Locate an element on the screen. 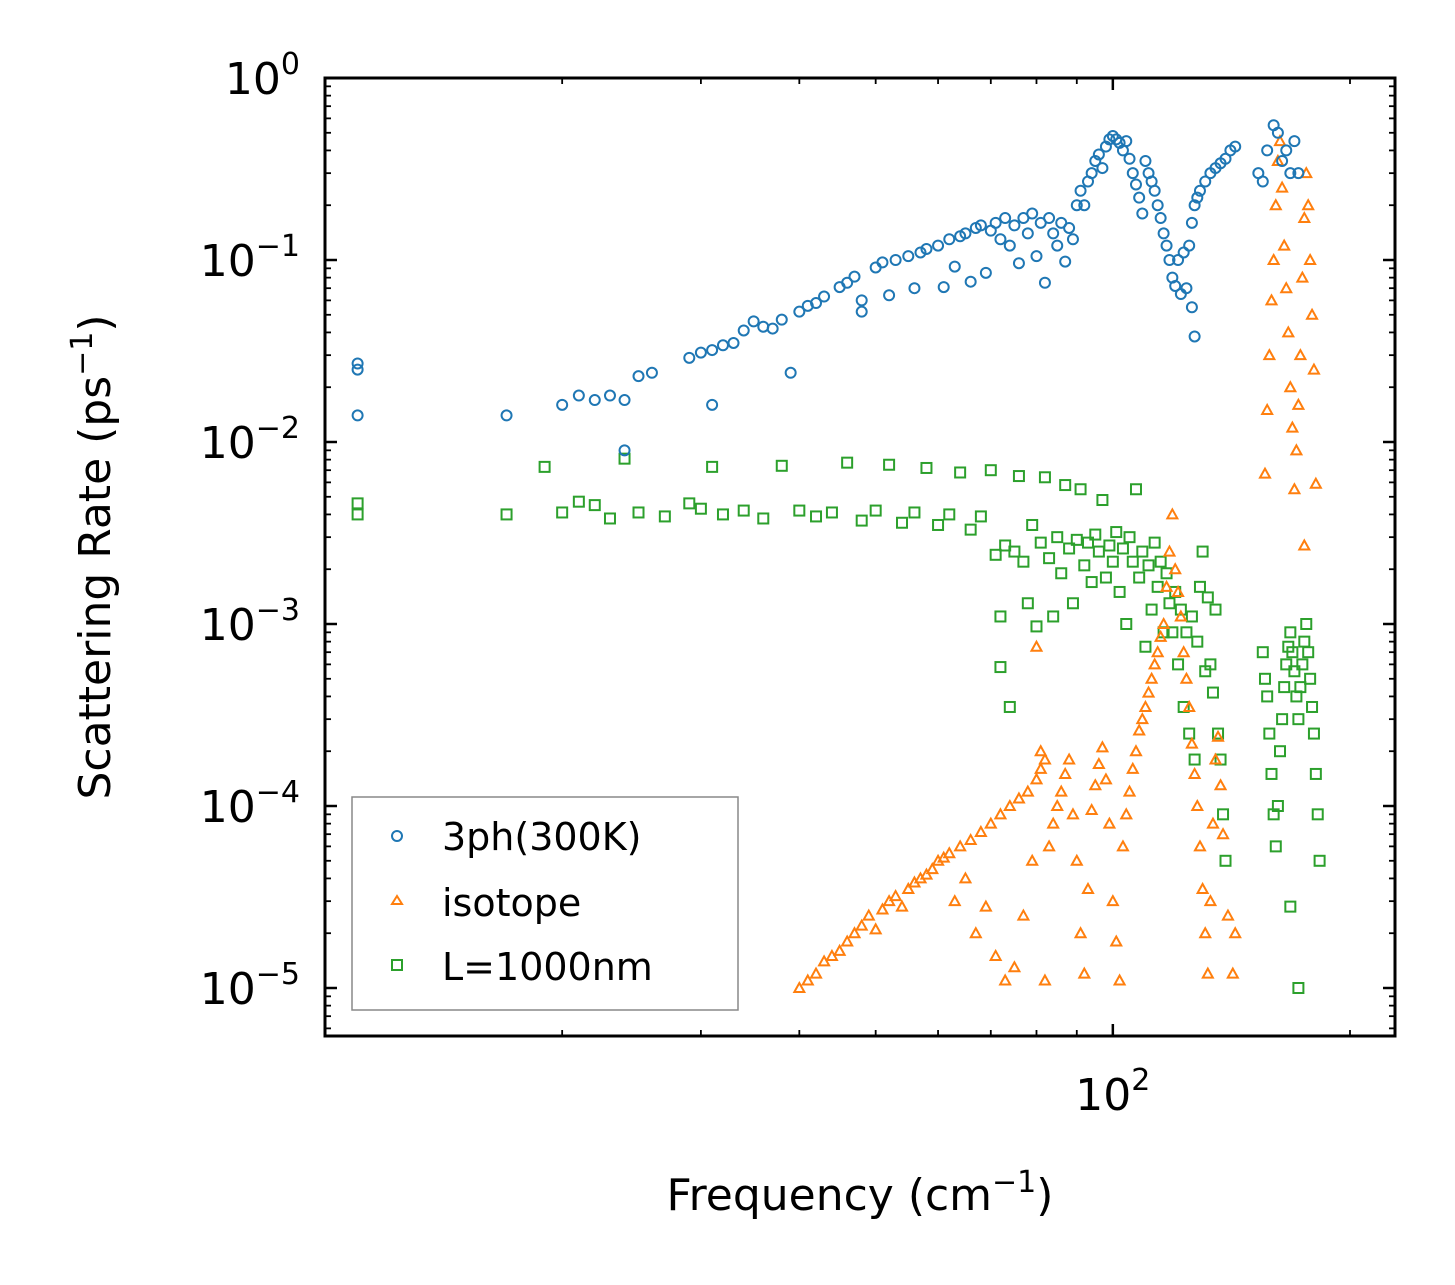  x-axis-label: Frequency (cm−1) is located at coordinates (860, 1193).